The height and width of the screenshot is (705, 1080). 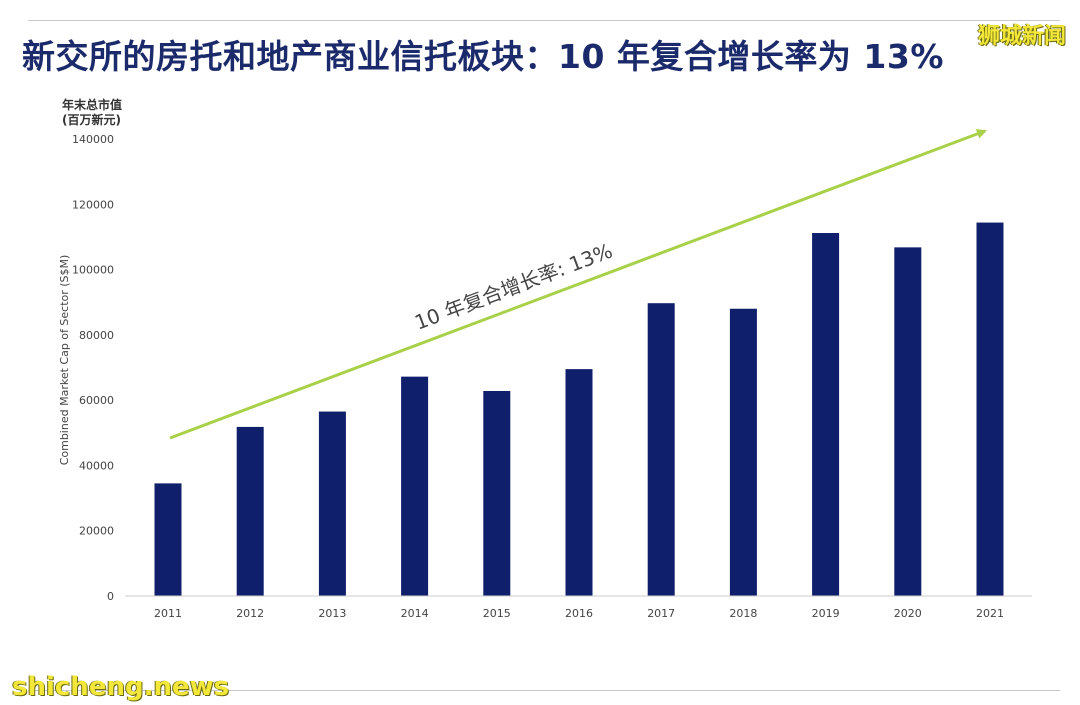 What do you see at coordinates (93, 139) in the screenshot?
I see `y-tick-label: 140000` at bounding box center [93, 139].